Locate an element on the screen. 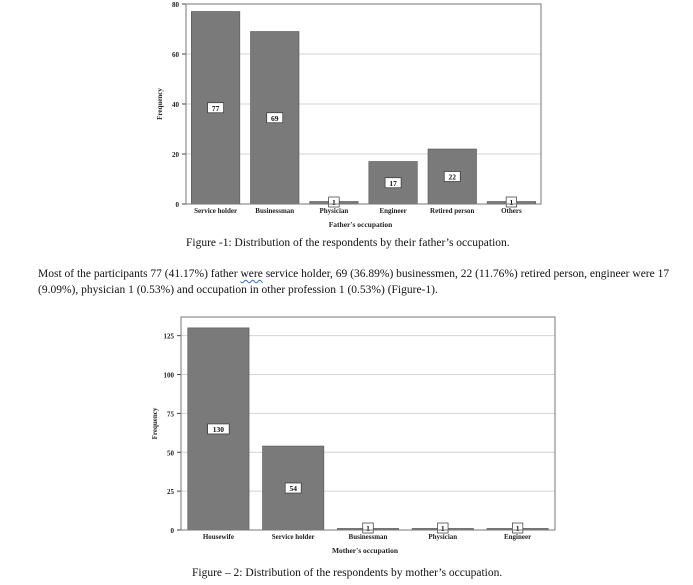 The image size is (693, 585). x-axis-label: Father's occupation is located at coordinates (361, 224).